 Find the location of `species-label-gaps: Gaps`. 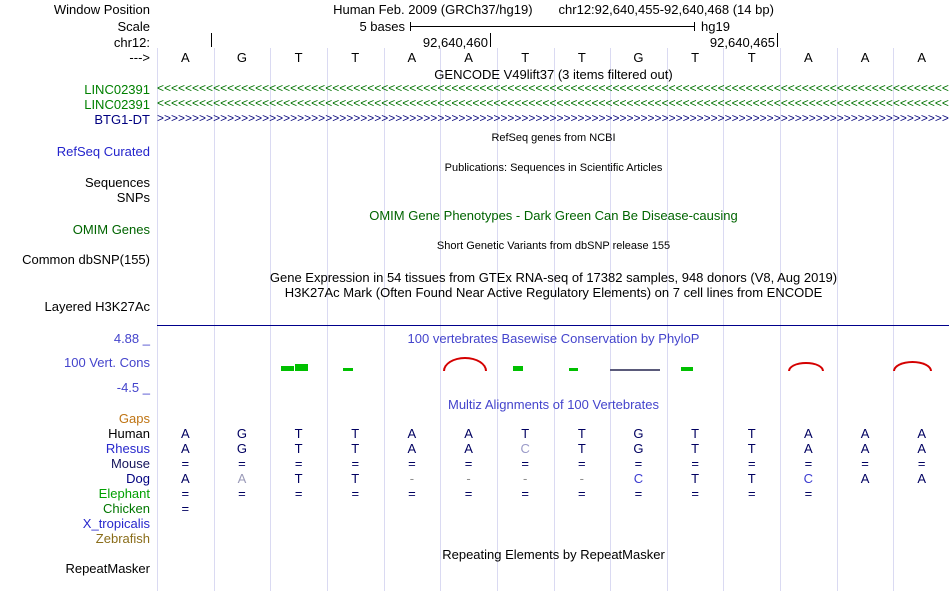

species-label-gaps: Gaps is located at coordinates (134, 418).